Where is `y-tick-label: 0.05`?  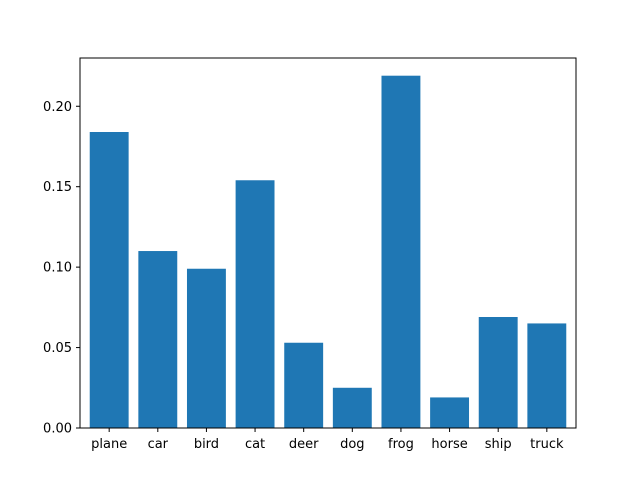
y-tick-label: 0.05 is located at coordinates (57, 348).